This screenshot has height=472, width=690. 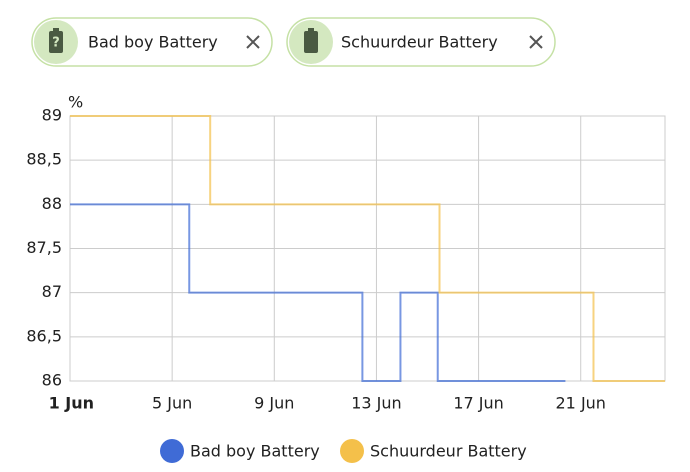 What do you see at coordinates (581, 403) in the screenshot?
I see `x-tick-label: 21 Jun` at bounding box center [581, 403].